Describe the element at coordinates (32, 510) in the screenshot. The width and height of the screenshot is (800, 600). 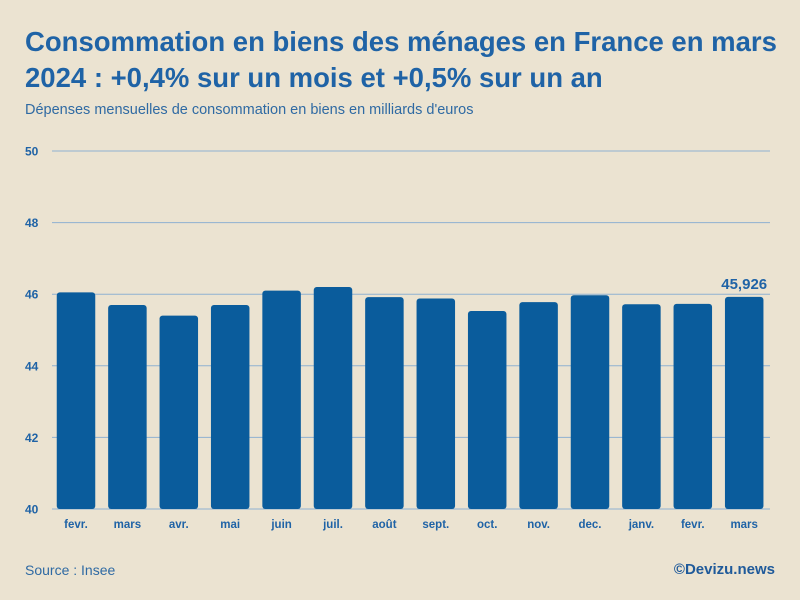
I see `y-tick-label: 40` at that location.